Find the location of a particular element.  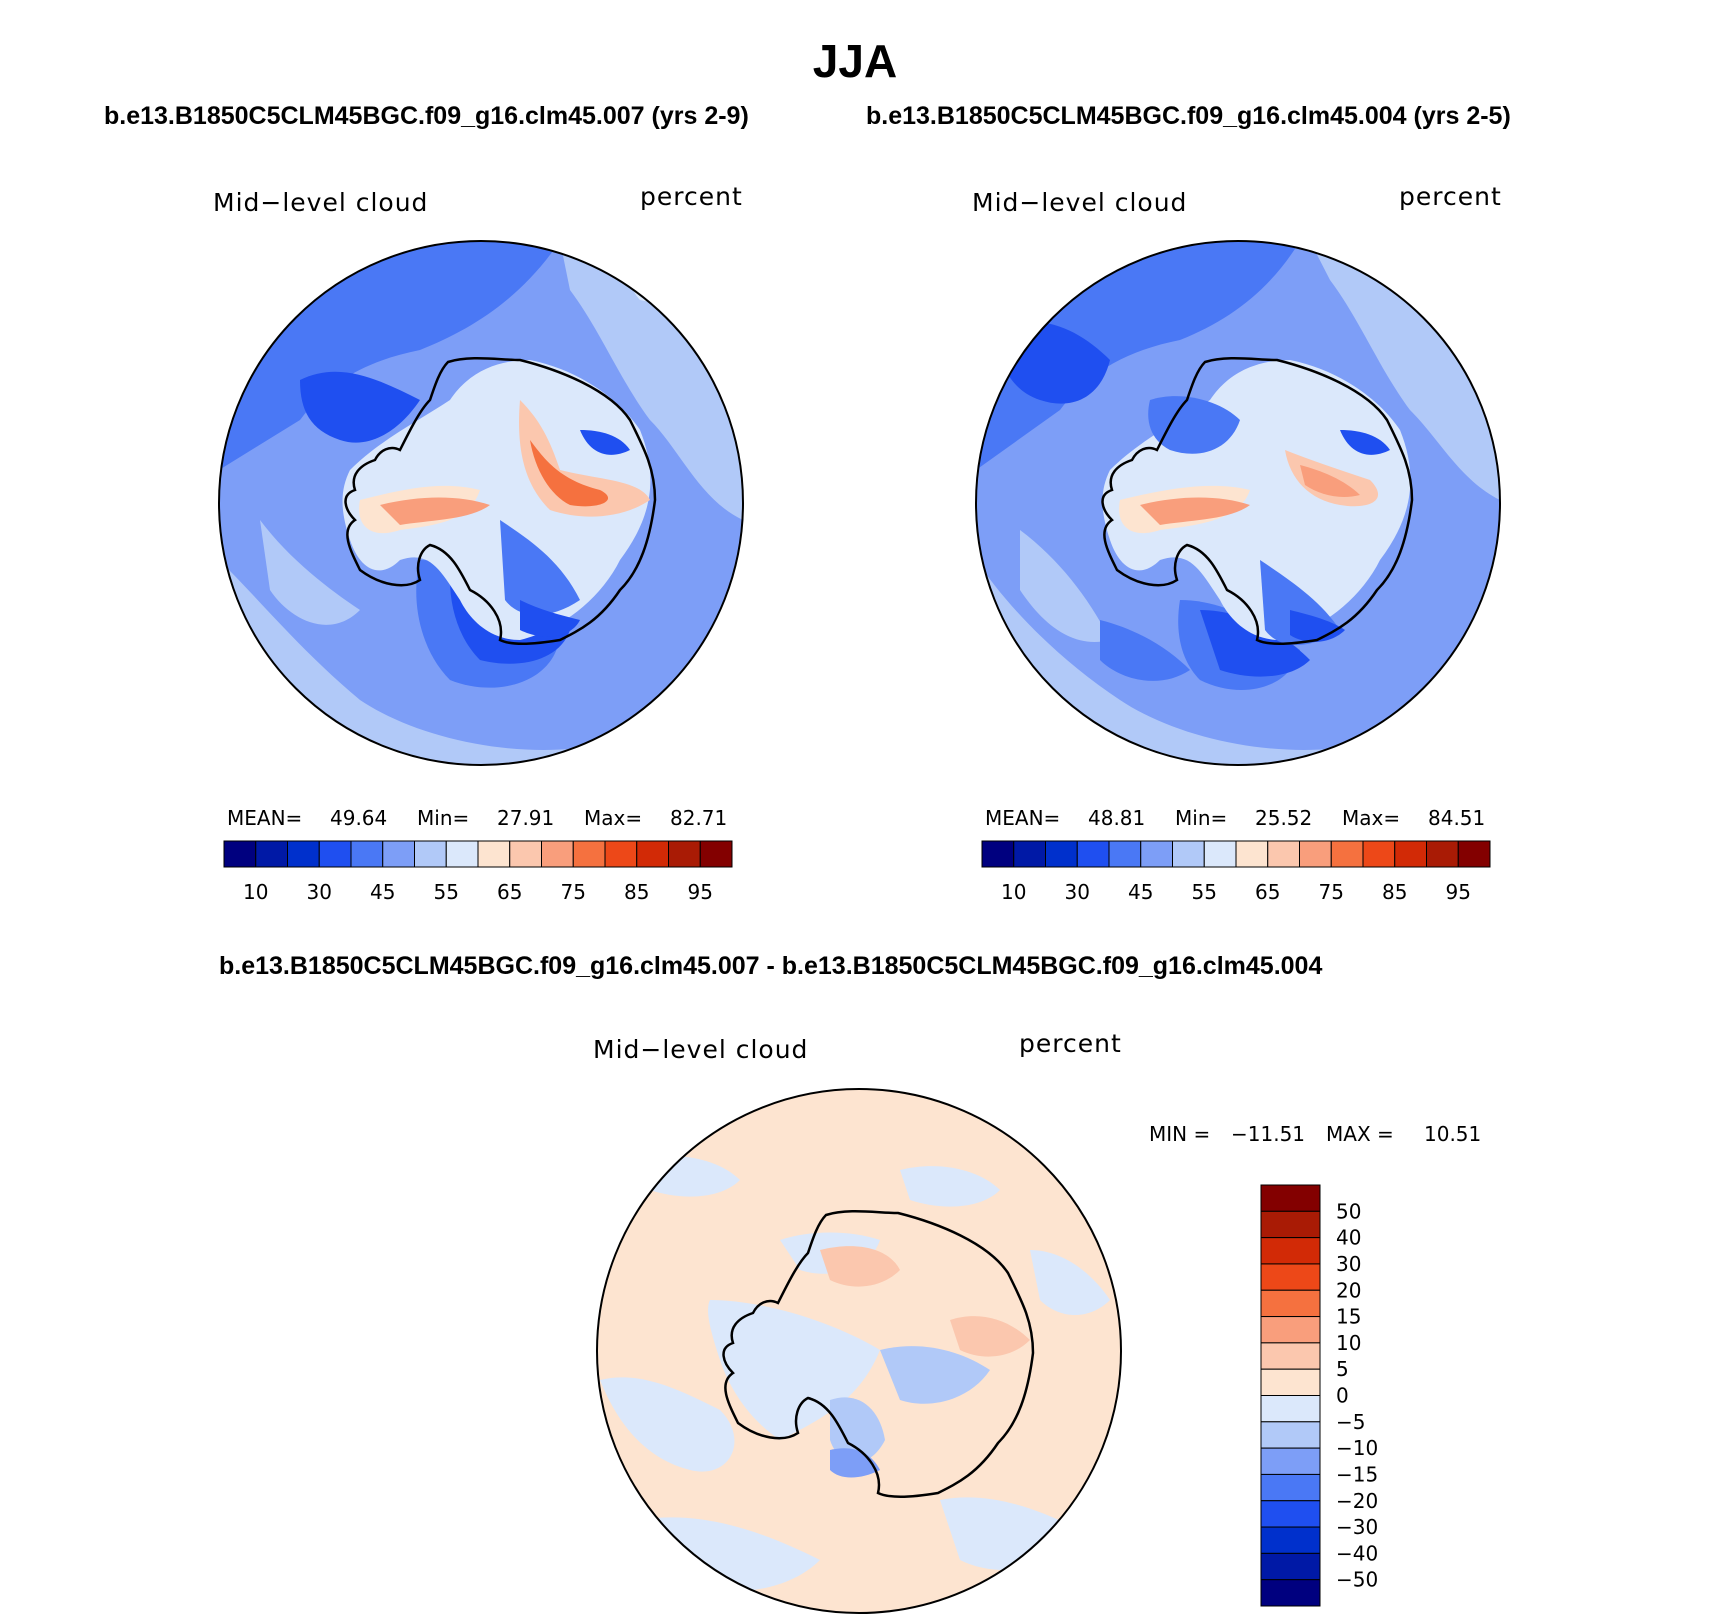

diff-variable-label: Mid−level cloud is located at coordinates (701, 1049).